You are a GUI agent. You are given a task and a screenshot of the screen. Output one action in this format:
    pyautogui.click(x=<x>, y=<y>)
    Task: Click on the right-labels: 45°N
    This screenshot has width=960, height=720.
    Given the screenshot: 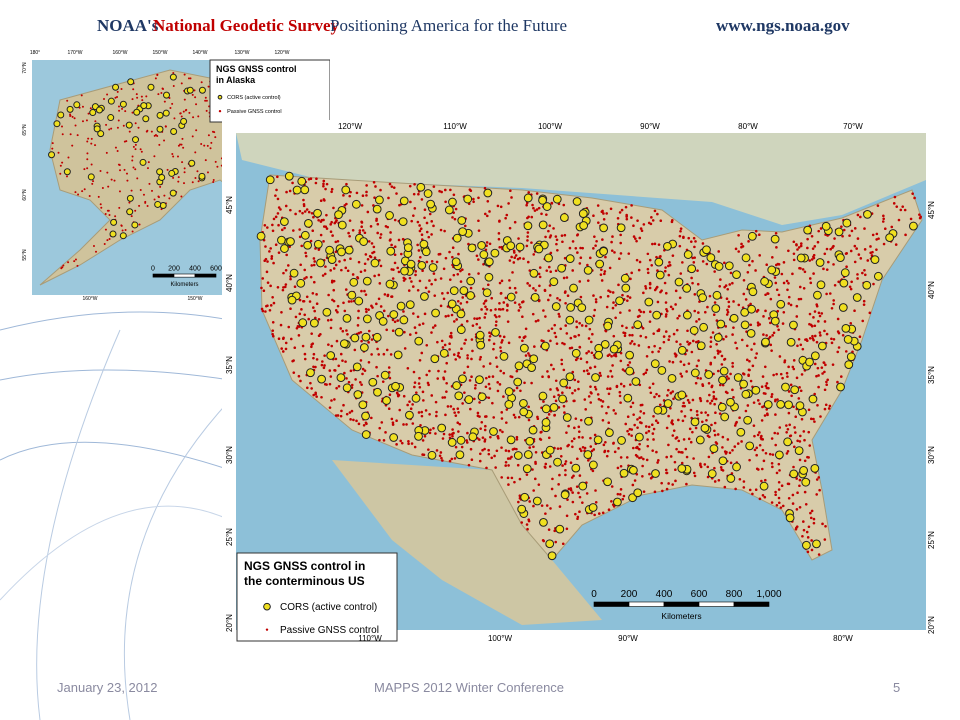 What is the action you would take?
    pyautogui.click(x=931, y=210)
    